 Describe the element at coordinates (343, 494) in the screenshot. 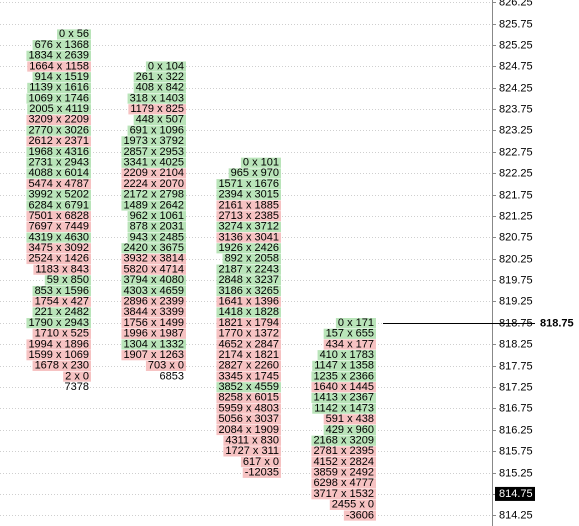

I see `cell-label: 3717 x 1532` at that location.